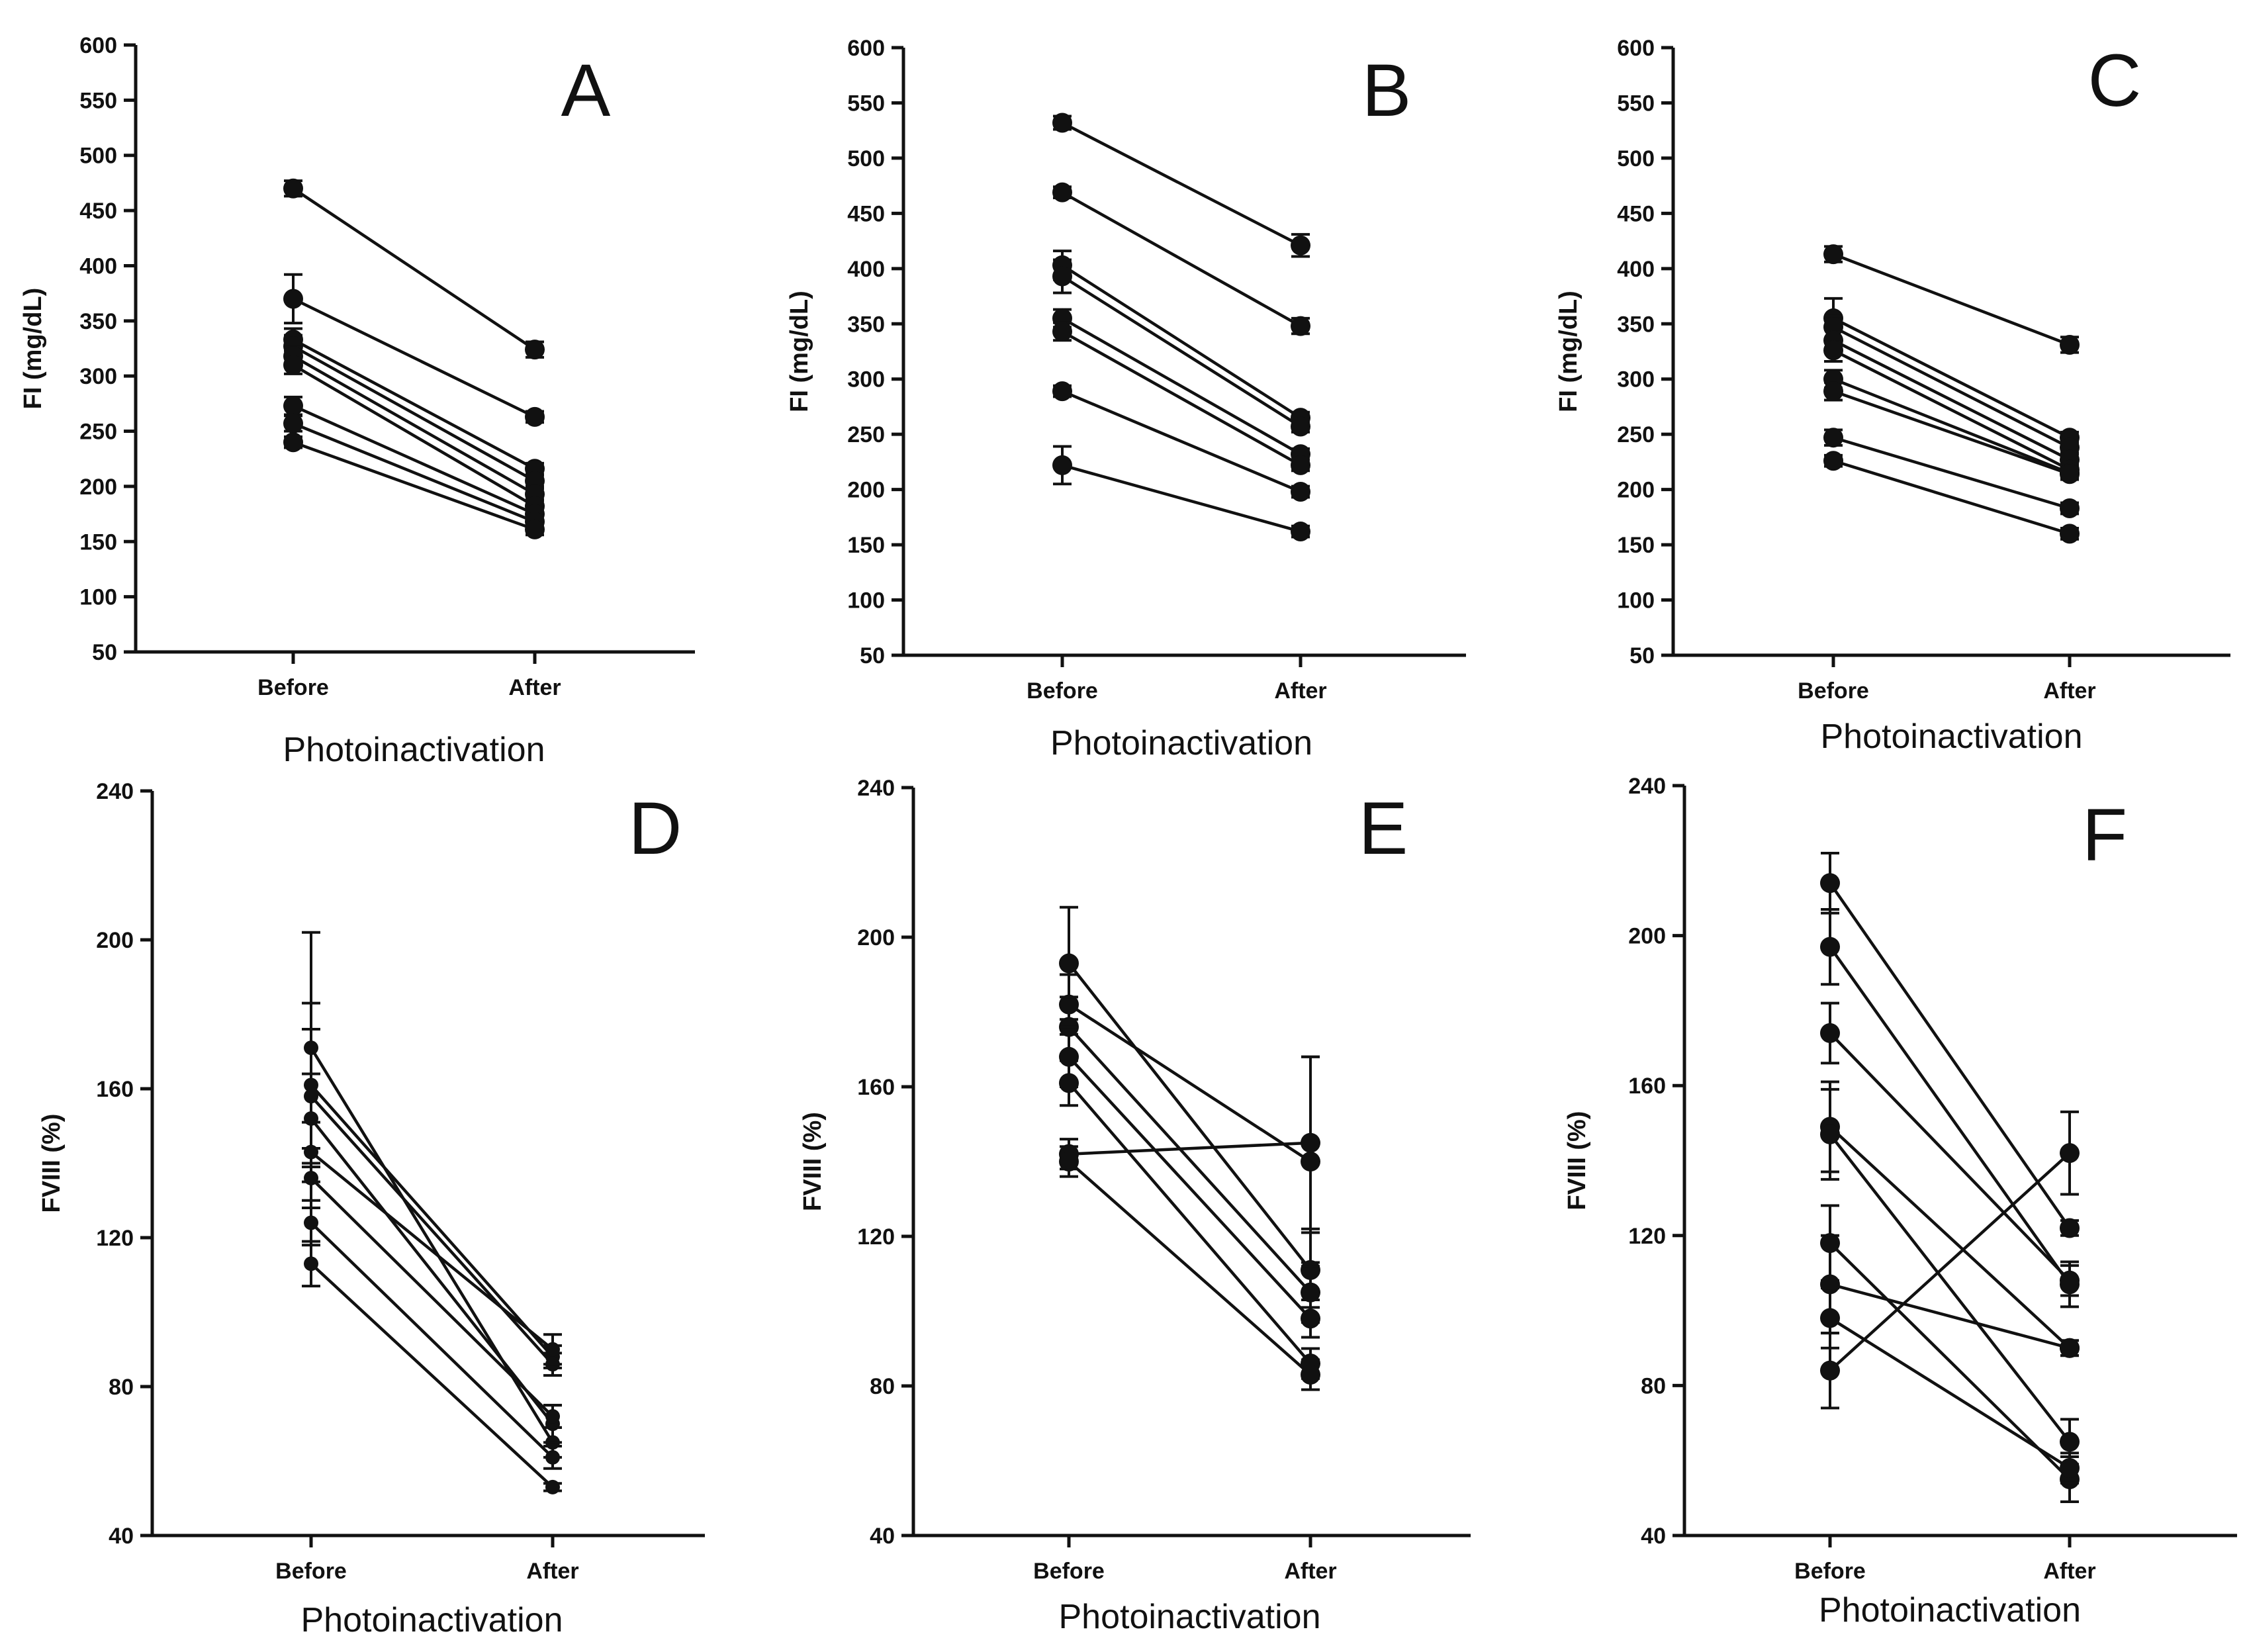 Image resolution: width=2247 pixels, height=1652 pixels. Describe the element at coordinates (2115, 80) in the screenshot. I see `panel-letter: C` at that location.